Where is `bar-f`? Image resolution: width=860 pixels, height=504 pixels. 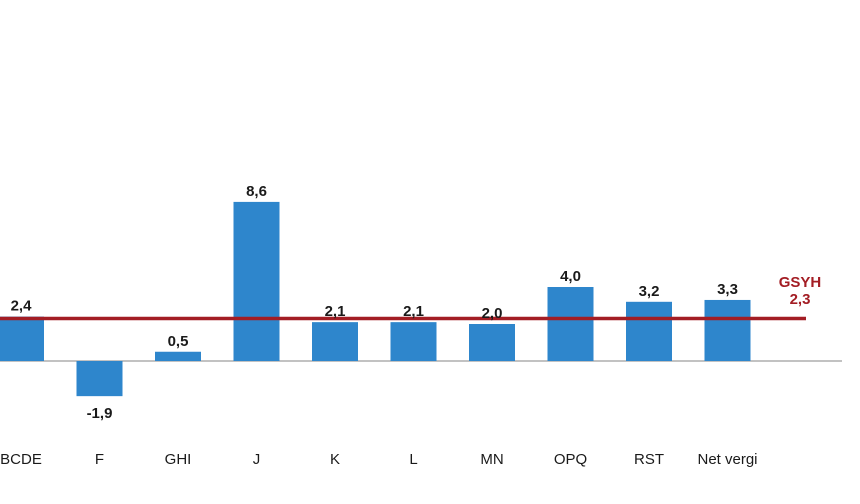
bar-f is located at coordinates (99, 379).